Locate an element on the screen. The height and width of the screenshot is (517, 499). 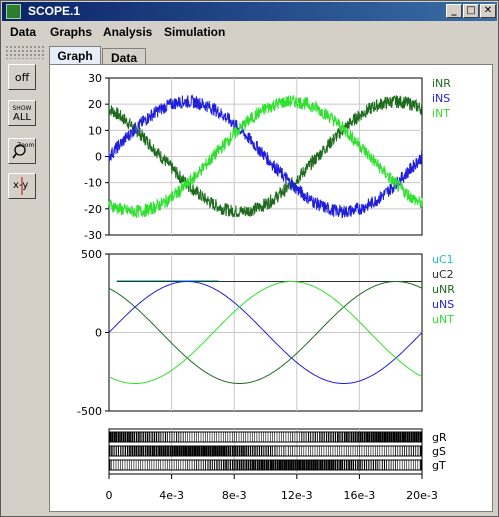
menu-graphs: Graphs is located at coordinates (71, 32).